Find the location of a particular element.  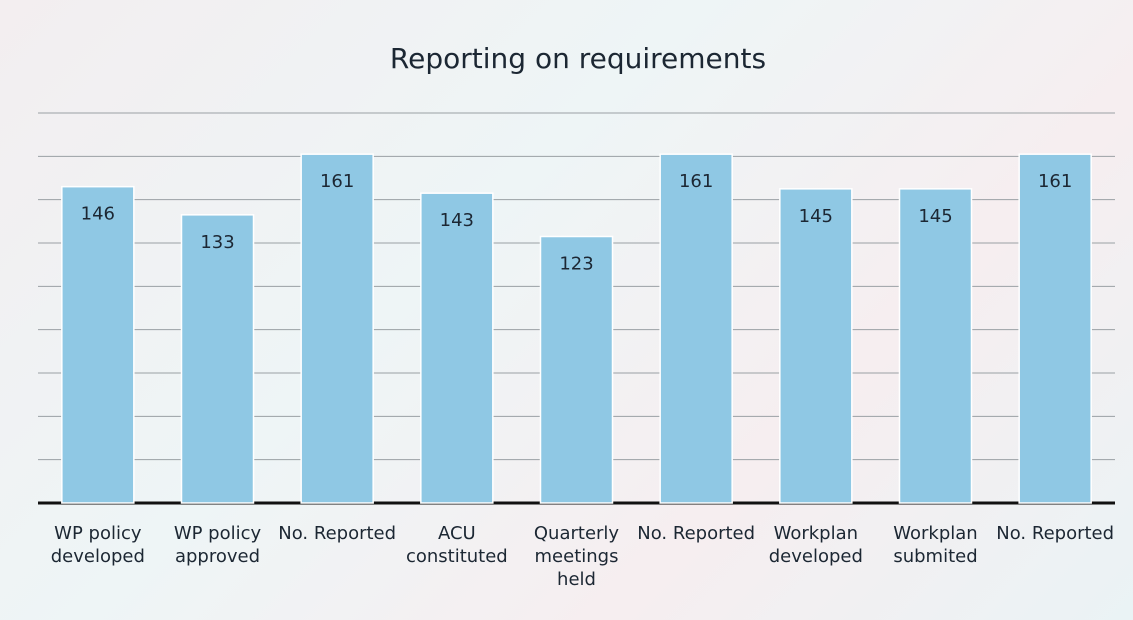

x-tick-label: Workplan submited is located at coordinates (935, 545).